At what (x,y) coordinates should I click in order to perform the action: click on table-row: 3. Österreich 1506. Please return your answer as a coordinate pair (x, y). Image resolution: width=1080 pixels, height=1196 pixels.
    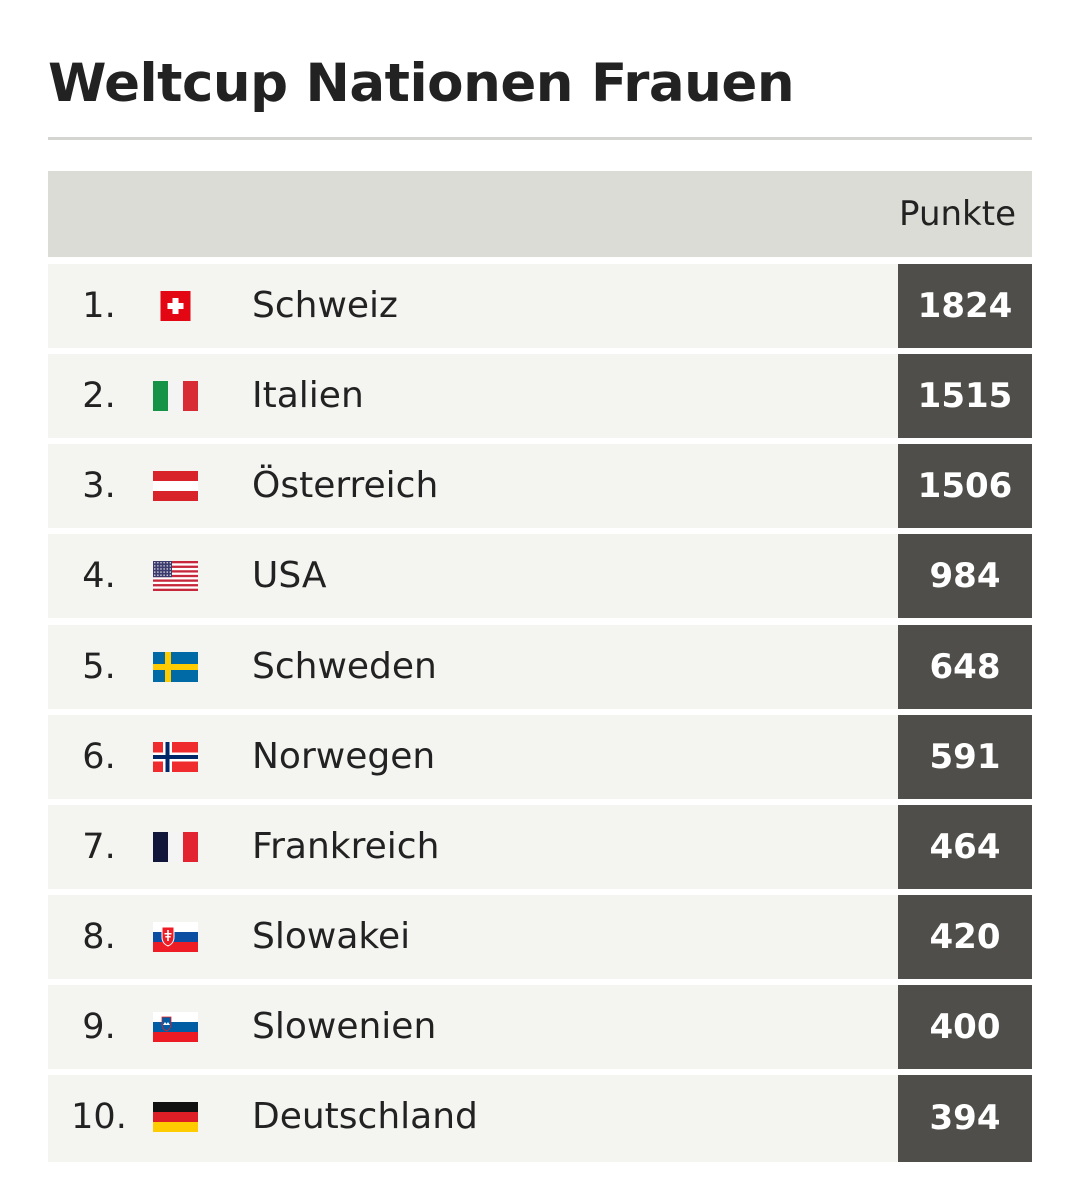
    Looking at the image, I should click on (540, 486).